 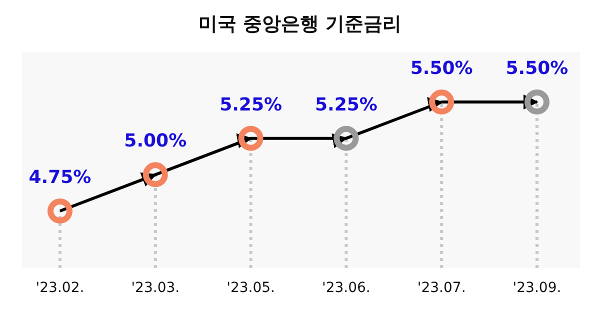 What do you see at coordinates (441, 288) in the screenshot?
I see `x-tick-label: '23.07.` at bounding box center [441, 288].